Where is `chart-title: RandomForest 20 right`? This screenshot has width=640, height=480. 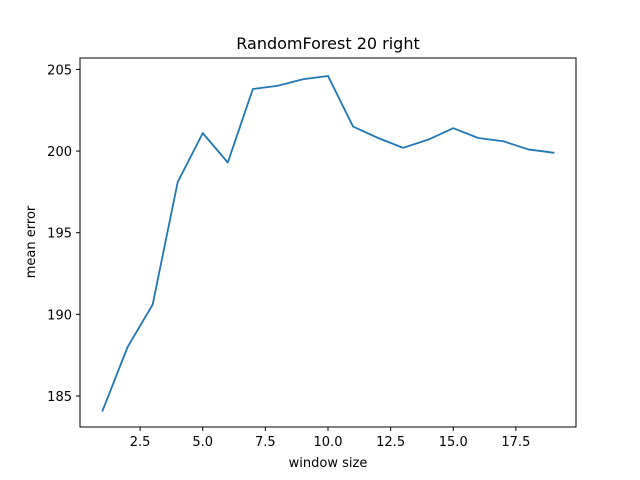 chart-title: RandomForest 20 right is located at coordinates (327, 43).